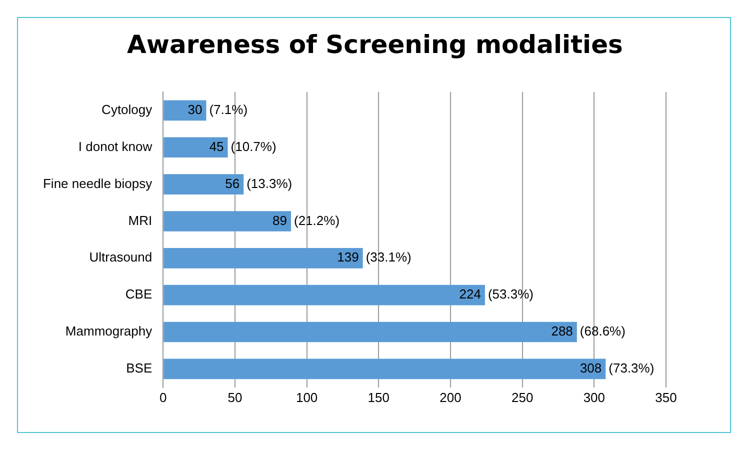  Describe the element at coordinates (451, 397) in the screenshot. I see `x-tick-label: 200` at that location.